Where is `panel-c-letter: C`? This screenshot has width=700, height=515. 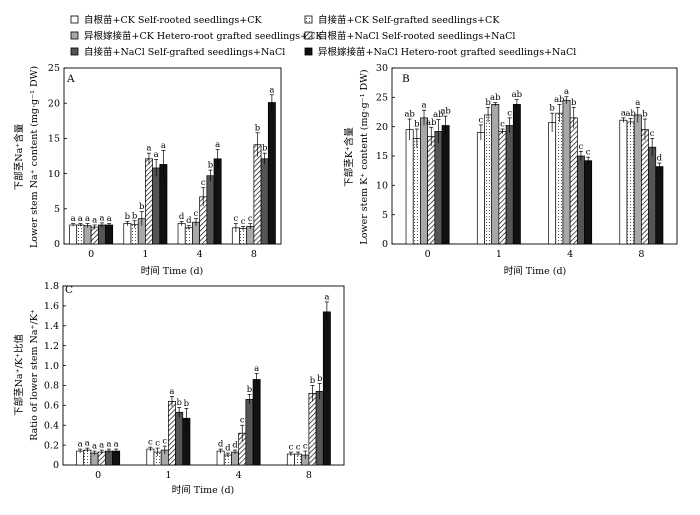 panel-c-letter: C is located at coordinates (69, 290).